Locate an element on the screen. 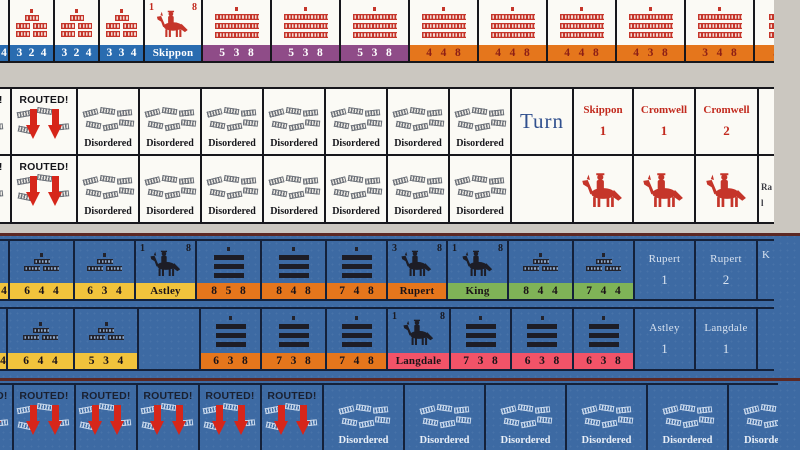 This screenshot has height=450, width=800. stat-values: 4 4 8 is located at coordinates (443, 53).